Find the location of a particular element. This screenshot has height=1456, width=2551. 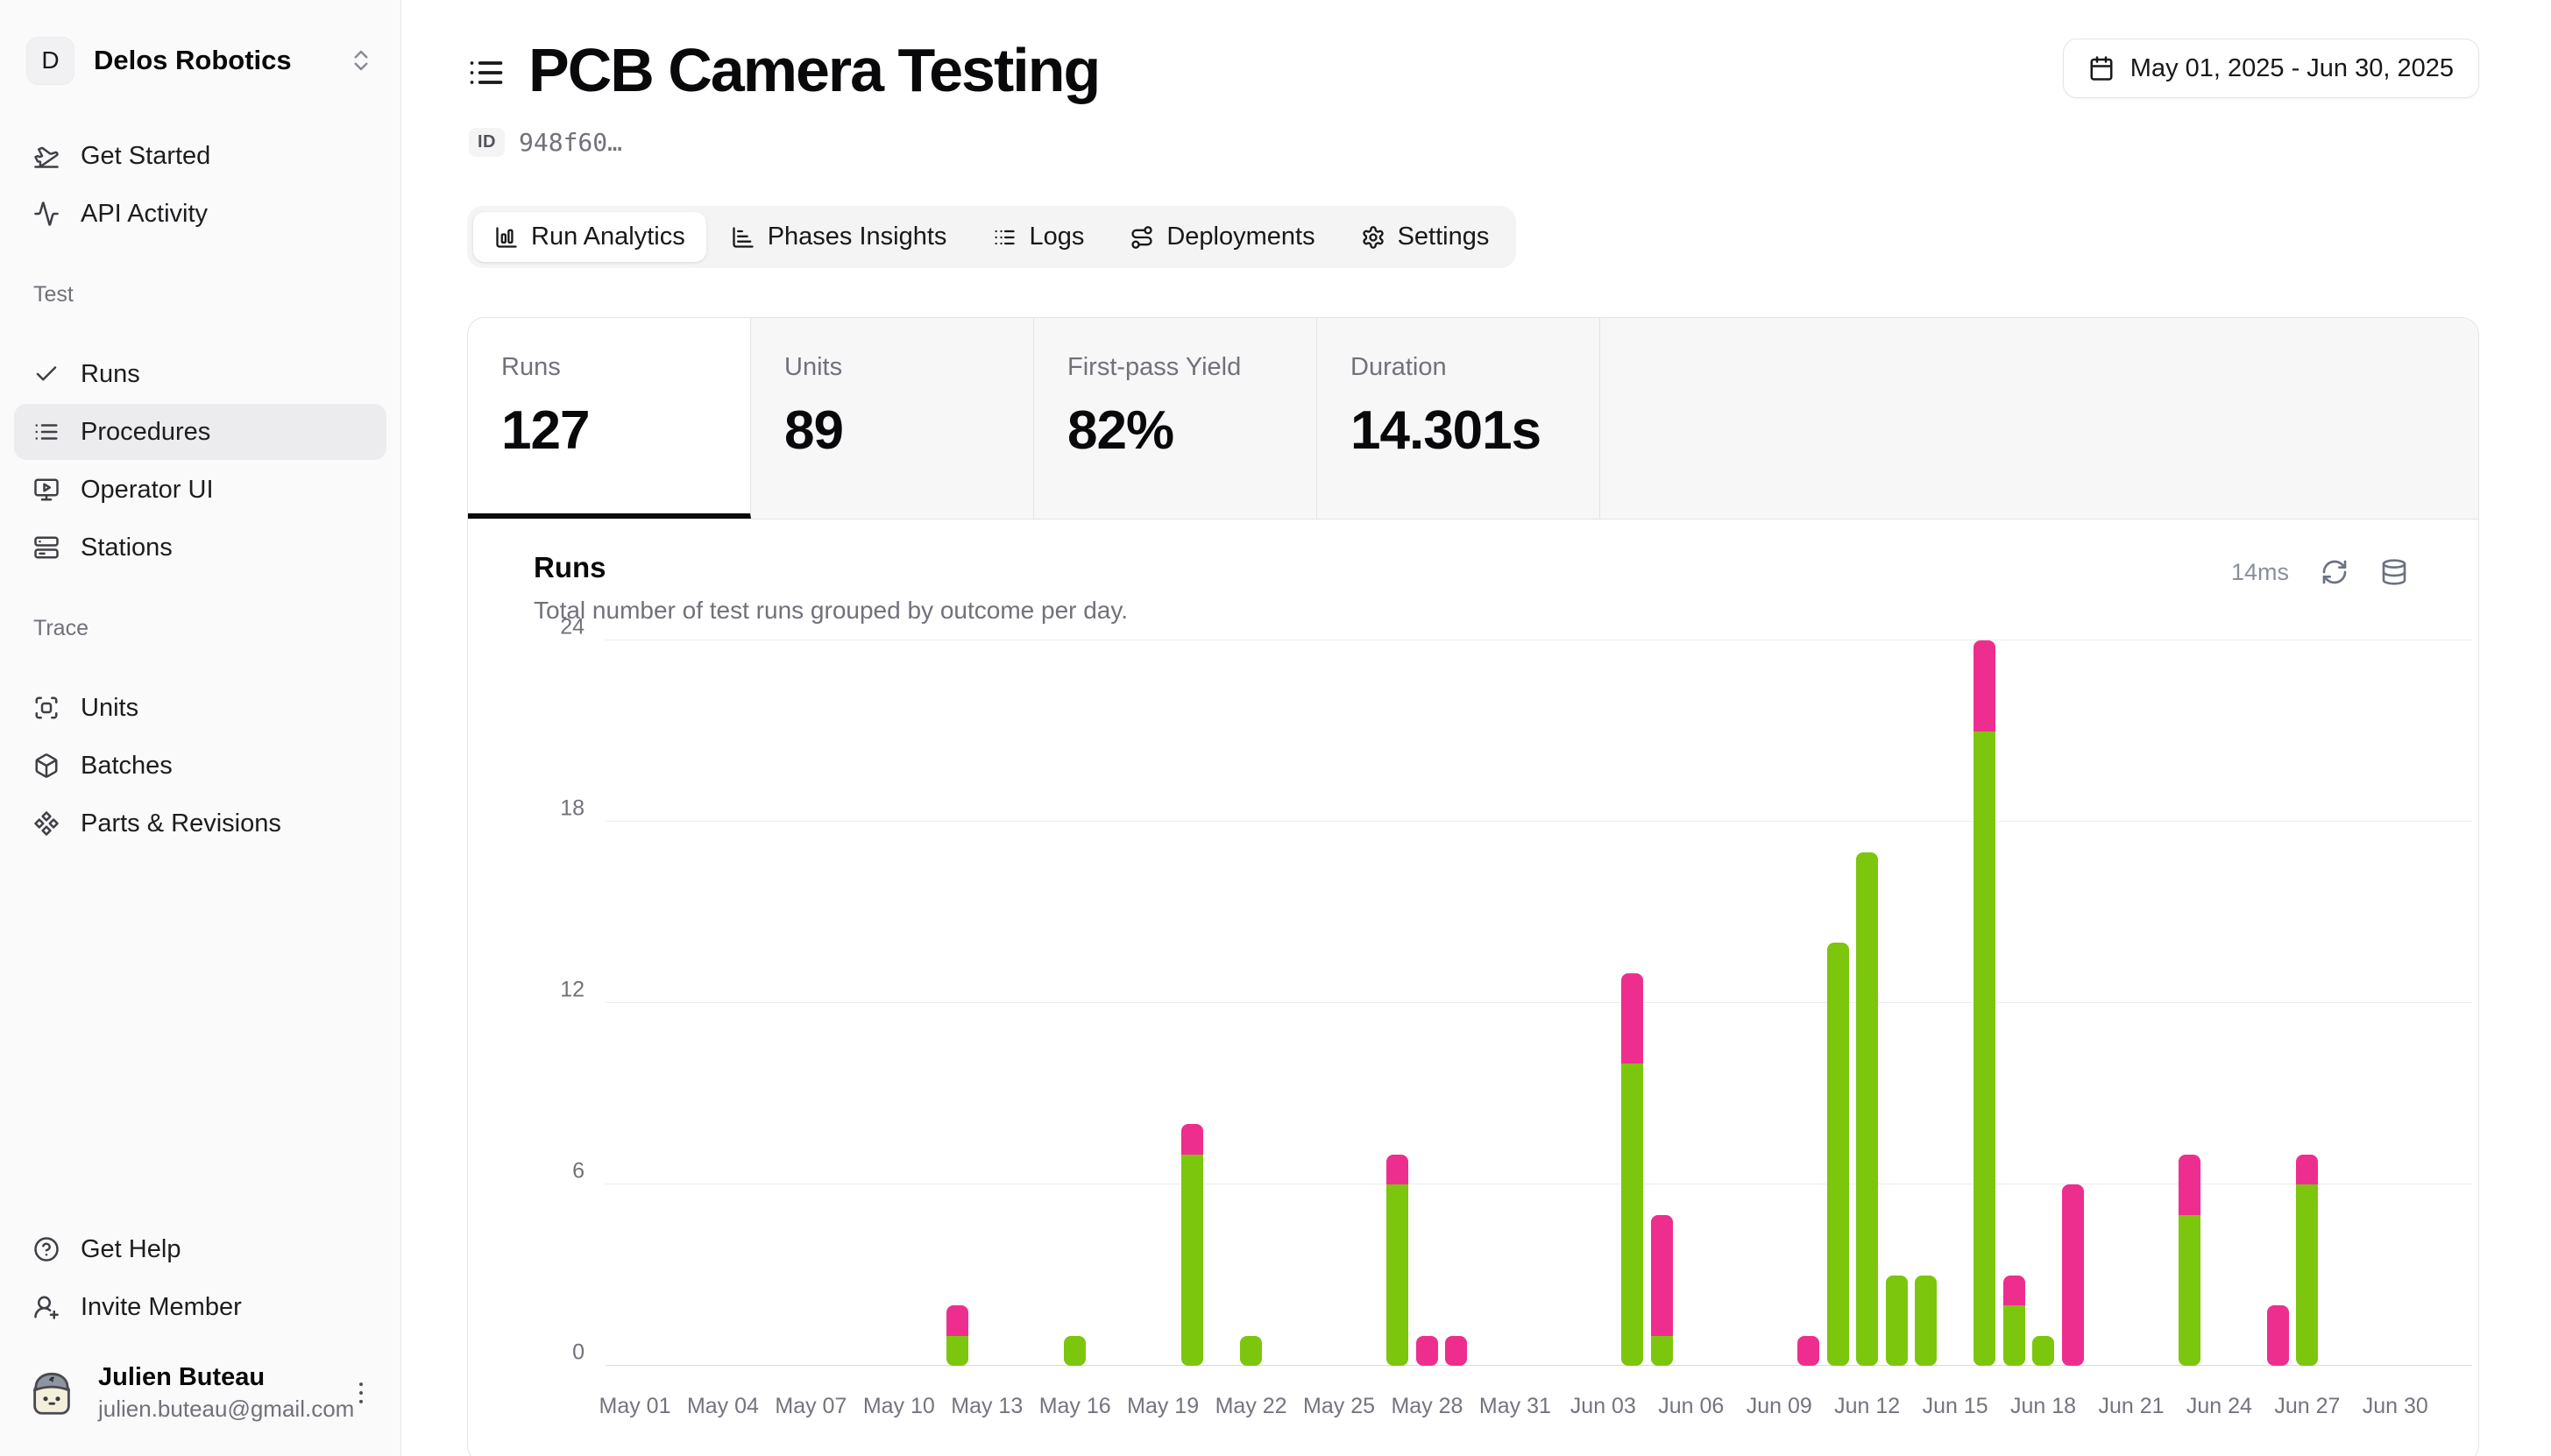

box-icon is located at coordinates (46, 765).